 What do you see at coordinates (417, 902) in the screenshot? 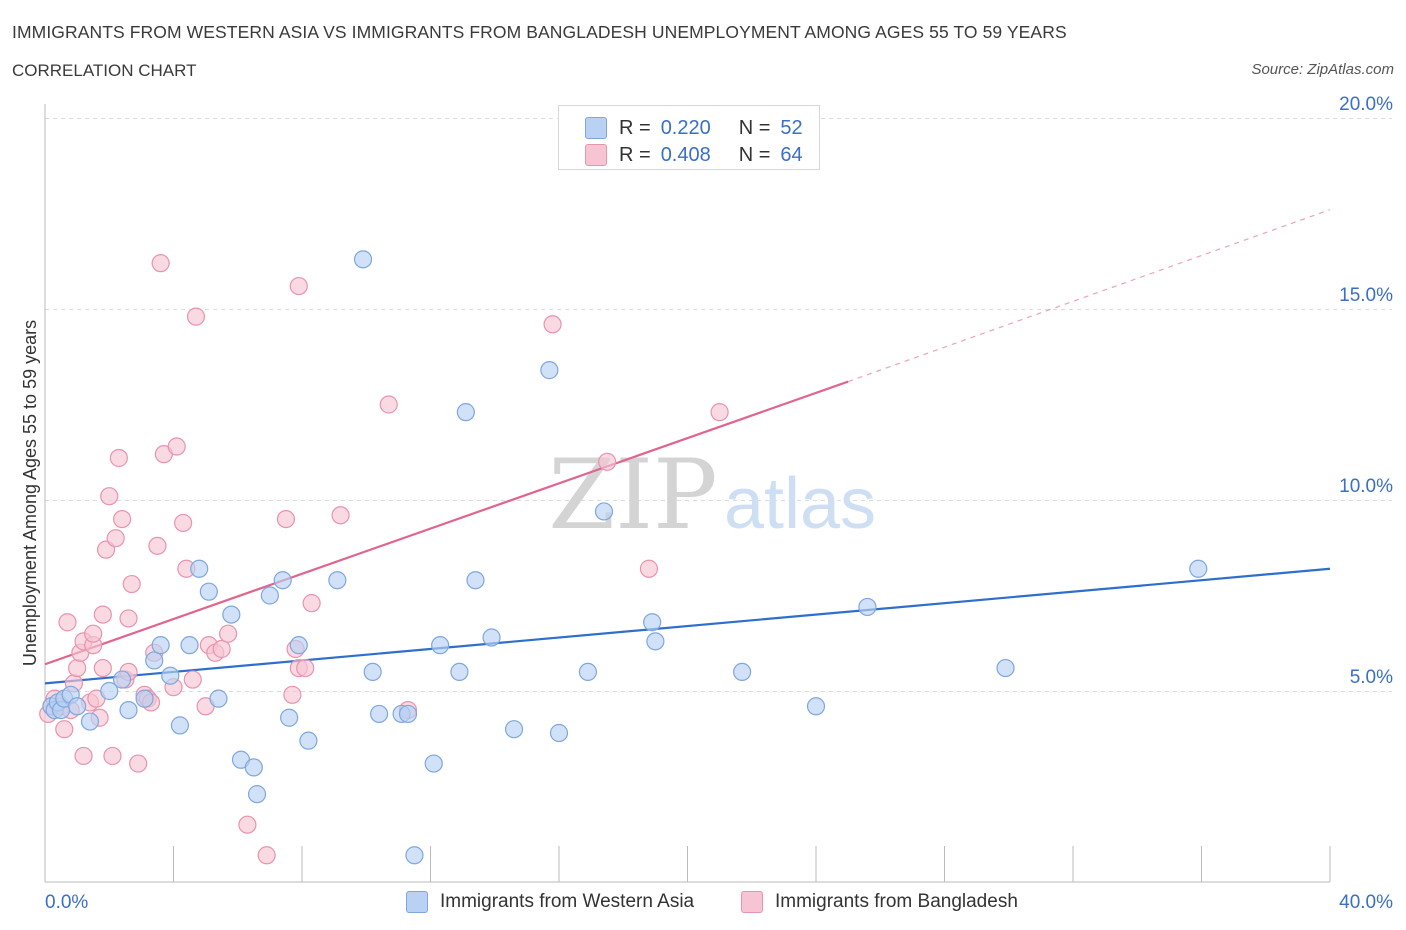
I see `blue-swatch` at bounding box center [417, 902].